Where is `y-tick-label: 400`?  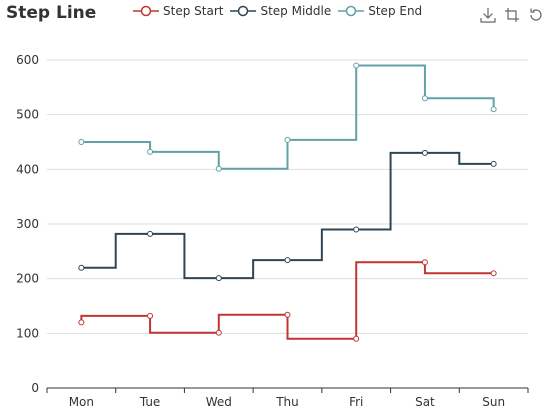
y-tick-label: 400 is located at coordinates (27, 169).